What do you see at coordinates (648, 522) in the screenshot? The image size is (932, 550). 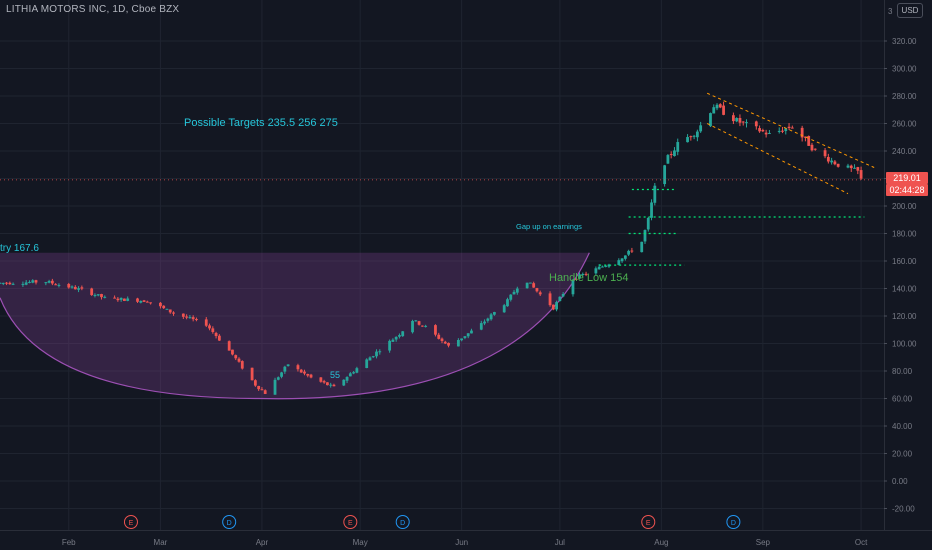 I see `earnings-event-icon` at bounding box center [648, 522].